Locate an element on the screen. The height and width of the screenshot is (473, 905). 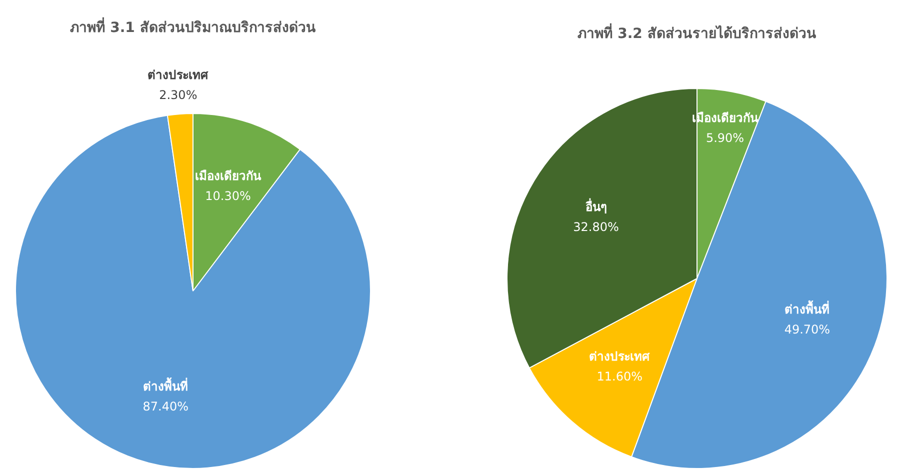
data-label: 87.40% is located at coordinates (165, 407).